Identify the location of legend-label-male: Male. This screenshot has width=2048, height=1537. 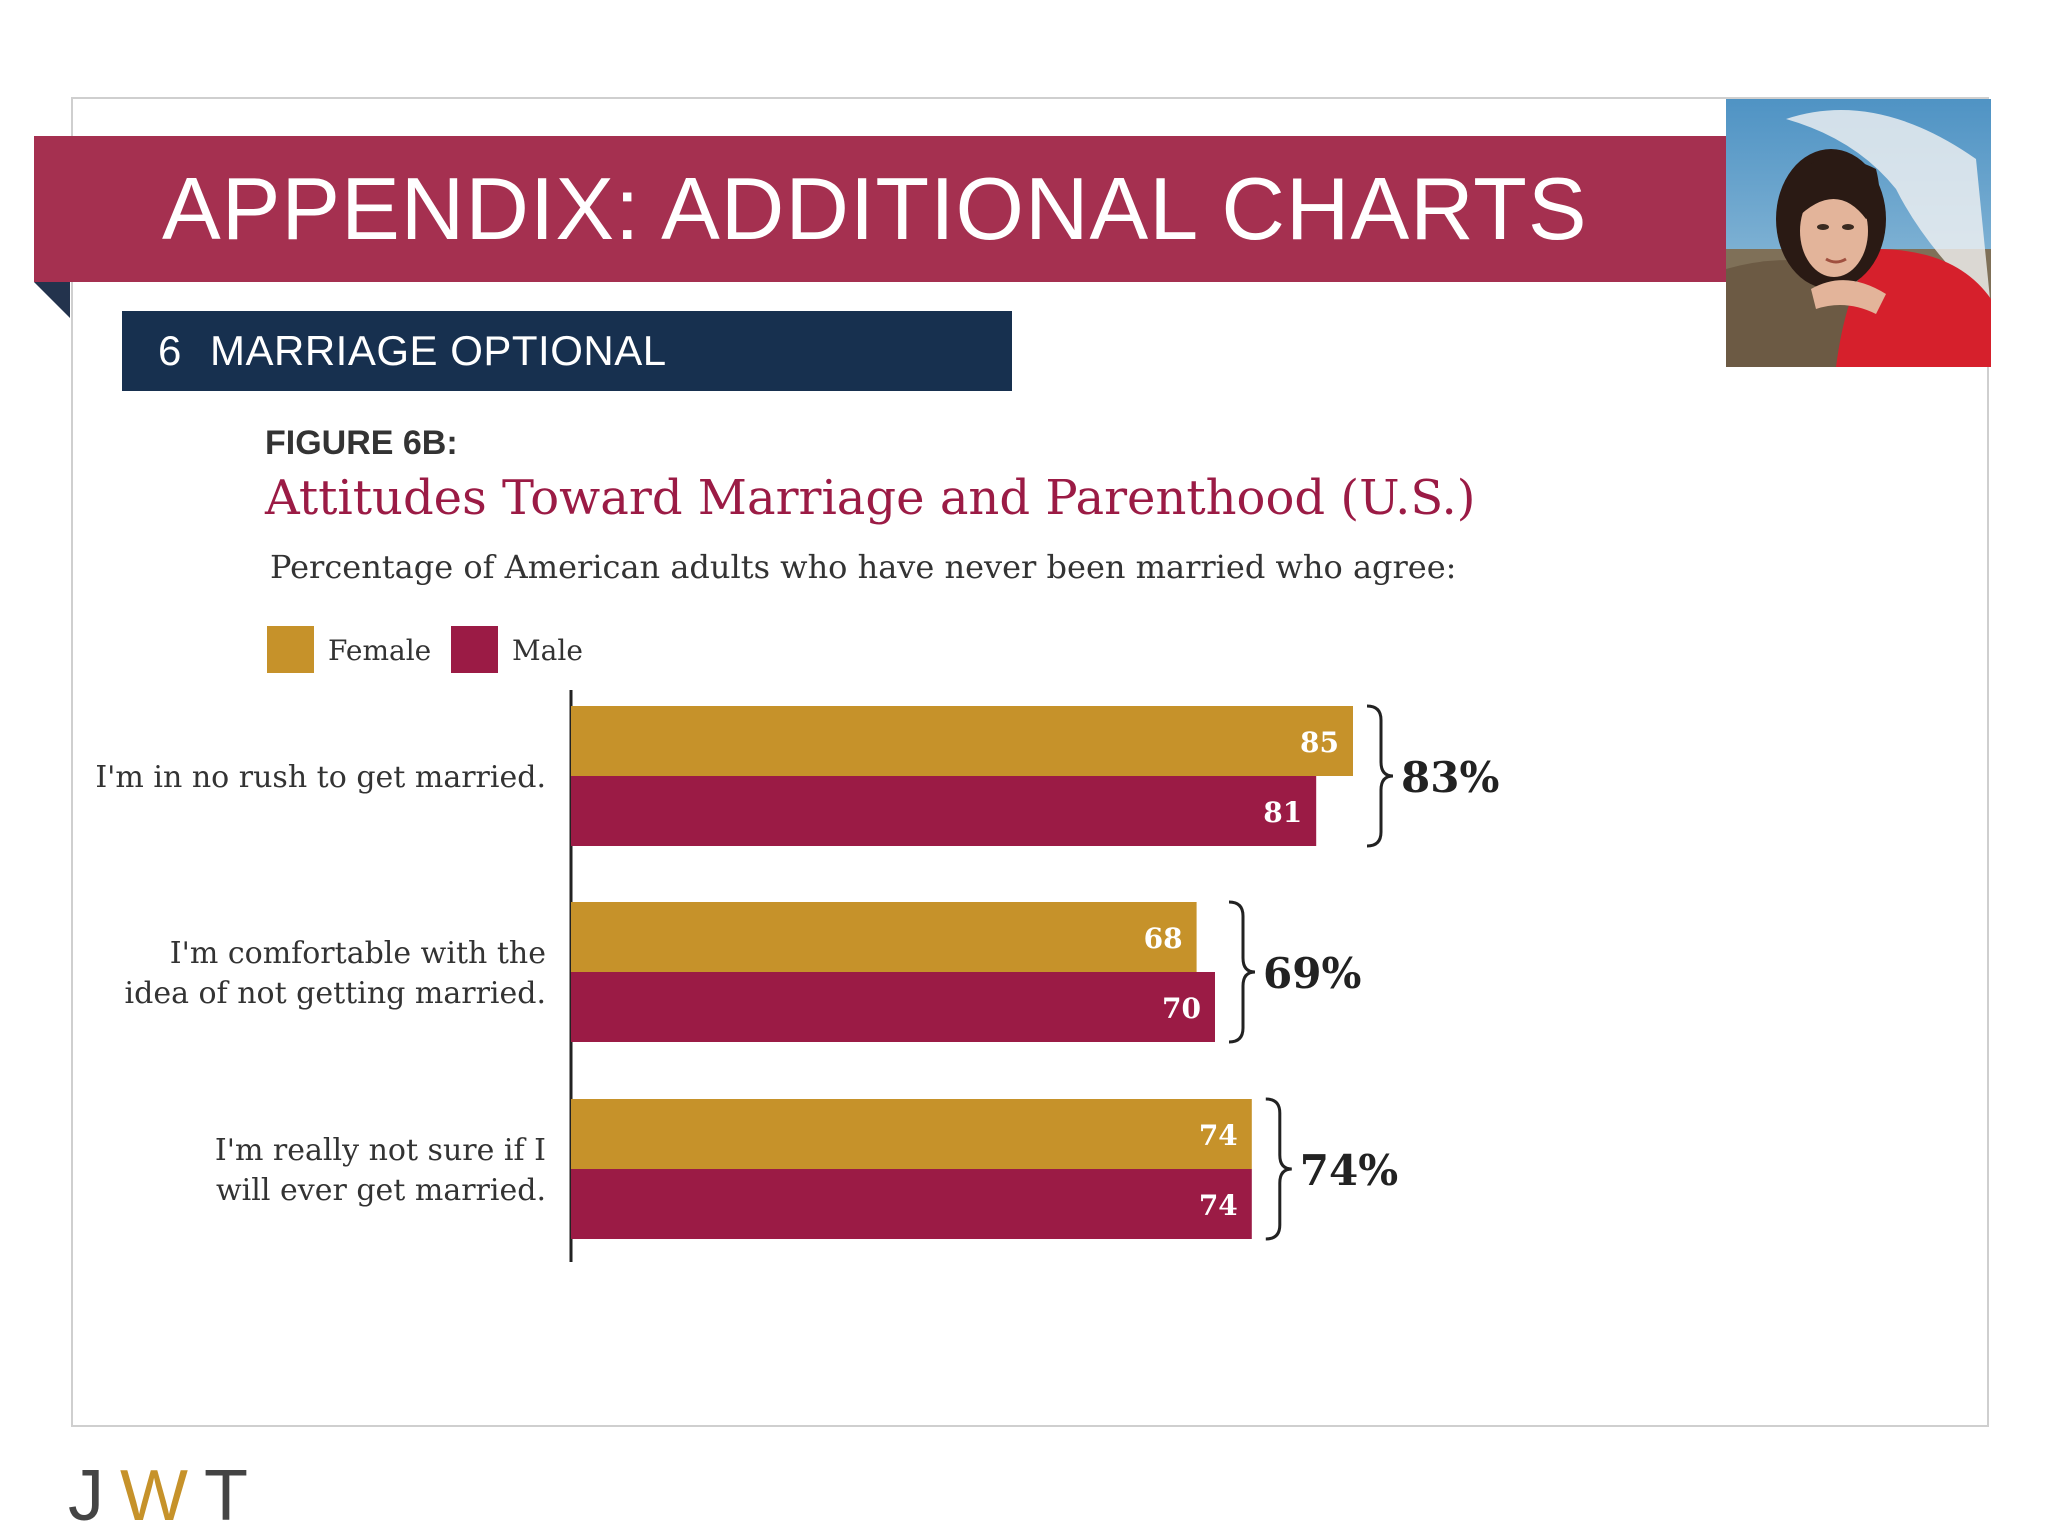
(547, 650).